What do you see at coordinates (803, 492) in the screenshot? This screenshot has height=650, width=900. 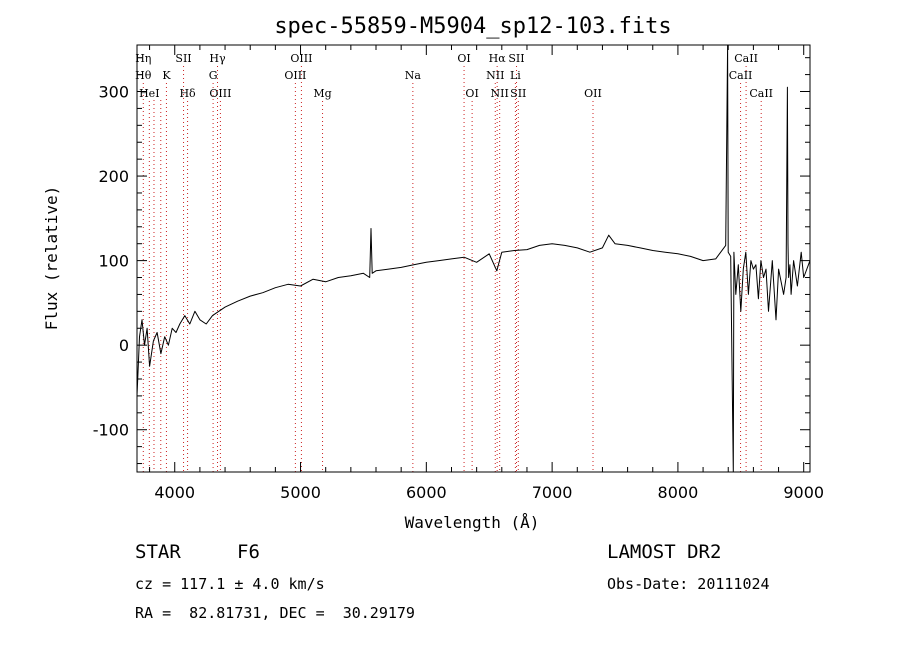 I see `x-tick-label-5: 9000` at bounding box center [803, 492].